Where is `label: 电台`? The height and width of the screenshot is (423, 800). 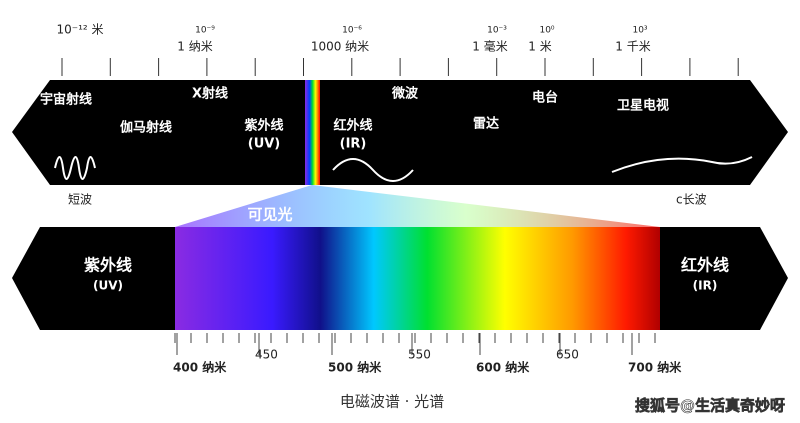
label: 电台 is located at coordinates (545, 98).